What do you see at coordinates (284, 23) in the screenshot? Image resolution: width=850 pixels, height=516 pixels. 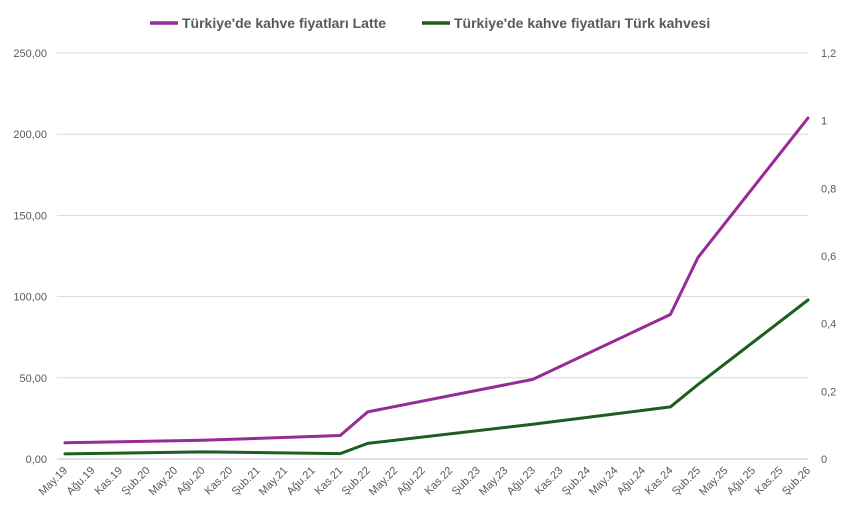 I see `legend-label-latte: Türkiye'de kahve fiyatları Latte` at bounding box center [284, 23].